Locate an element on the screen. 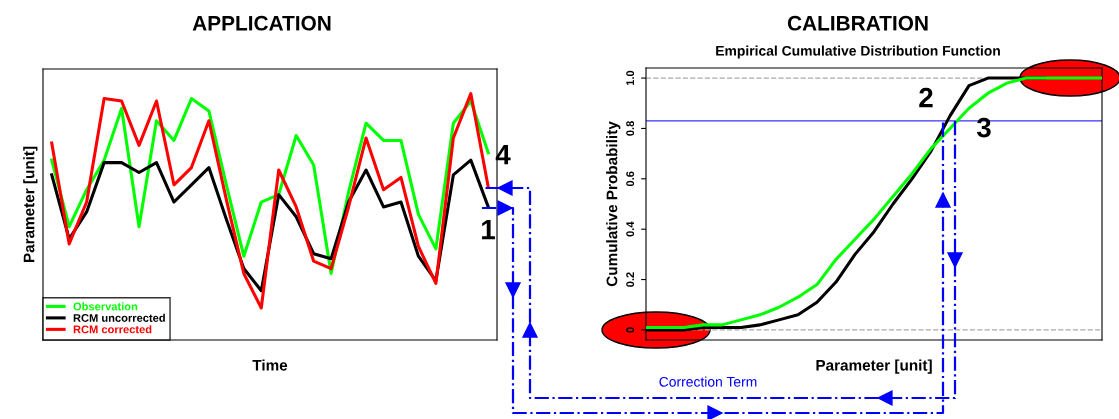 The image size is (1119, 419). y-tick-label: 1.0 is located at coordinates (630, 78).